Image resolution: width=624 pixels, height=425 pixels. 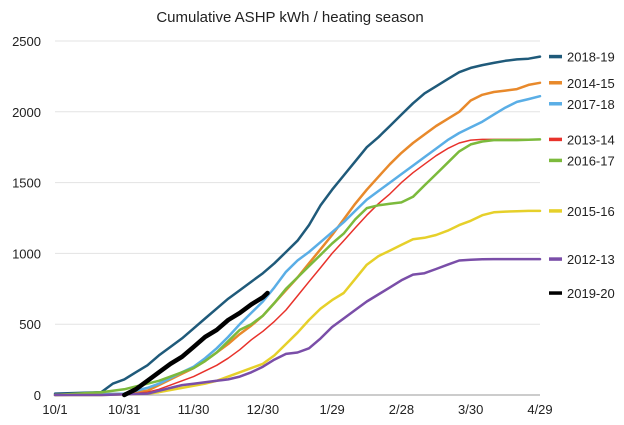 What do you see at coordinates (26, 112) in the screenshot?
I see `y-tick-label: 2000` at bounding box center [26, 112].